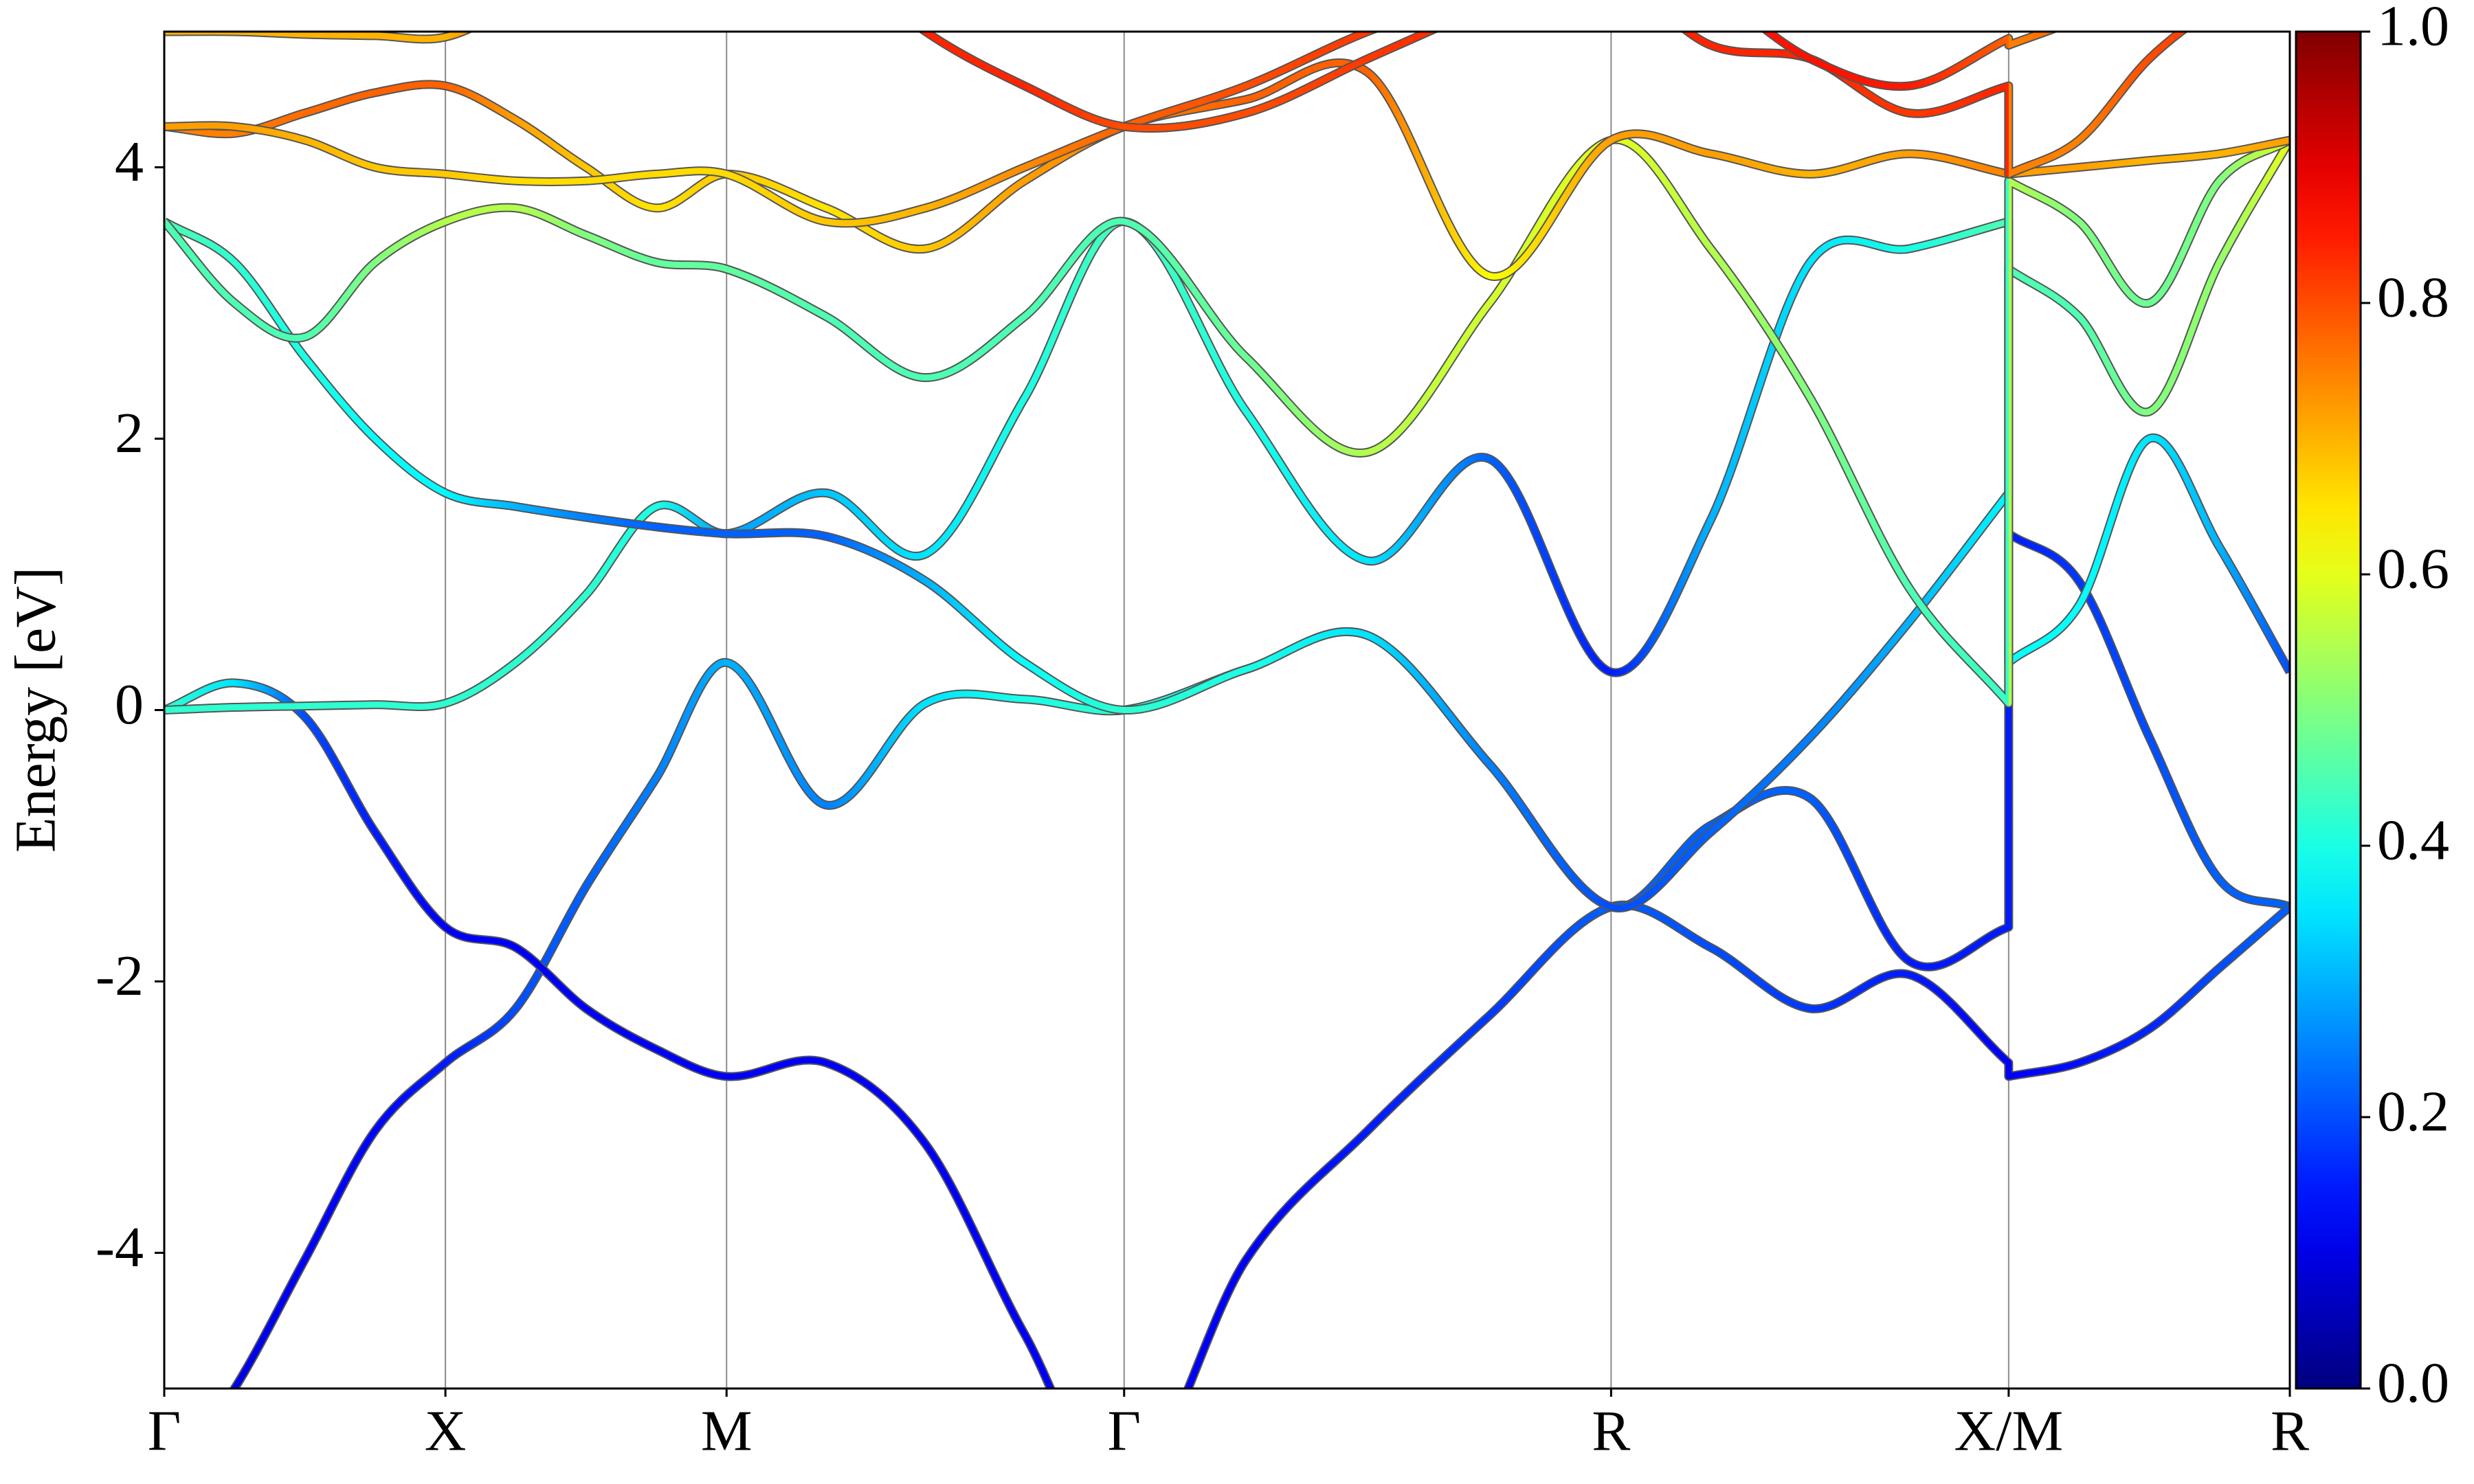 The image size is (2474, 1484). What do you see at coordinates (129, 433) in the screenshot?
I see `y-tick-label: 2` at bounding box center [129, 433].